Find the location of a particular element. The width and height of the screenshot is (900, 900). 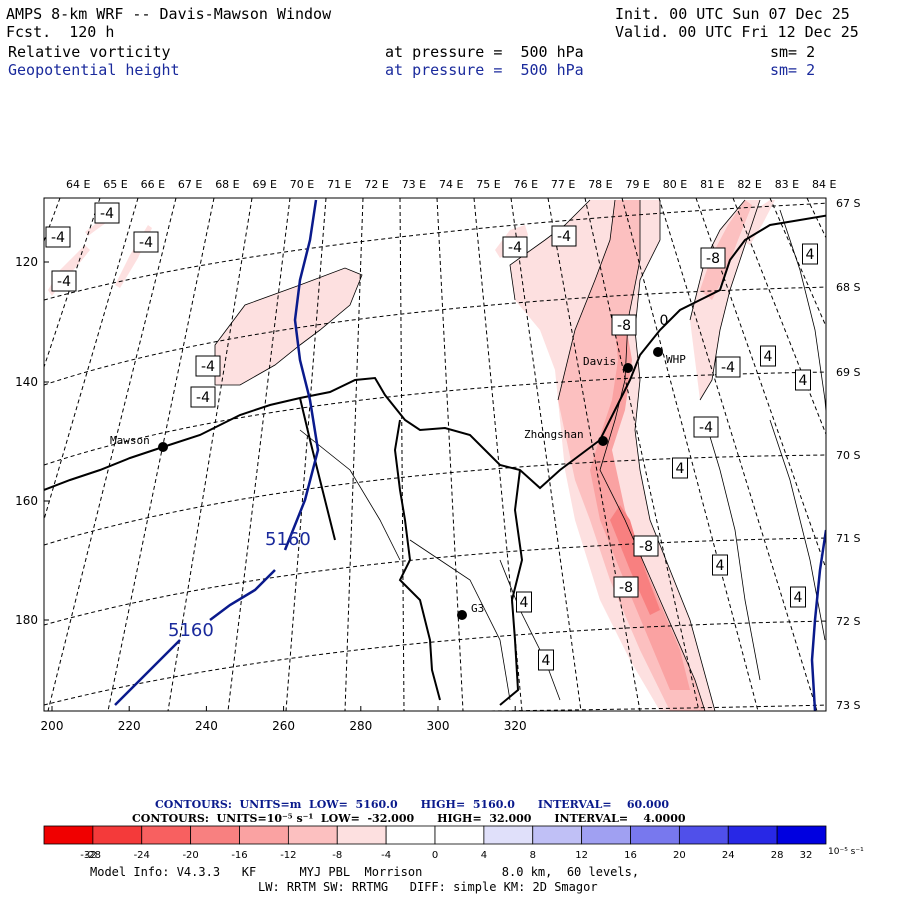

y-tick-labels: 120 140 160 180 is located at coordinates (32, 441).